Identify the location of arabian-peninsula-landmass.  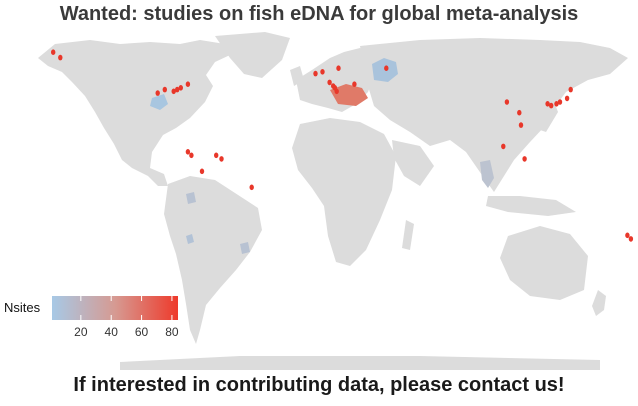
(413, 163).